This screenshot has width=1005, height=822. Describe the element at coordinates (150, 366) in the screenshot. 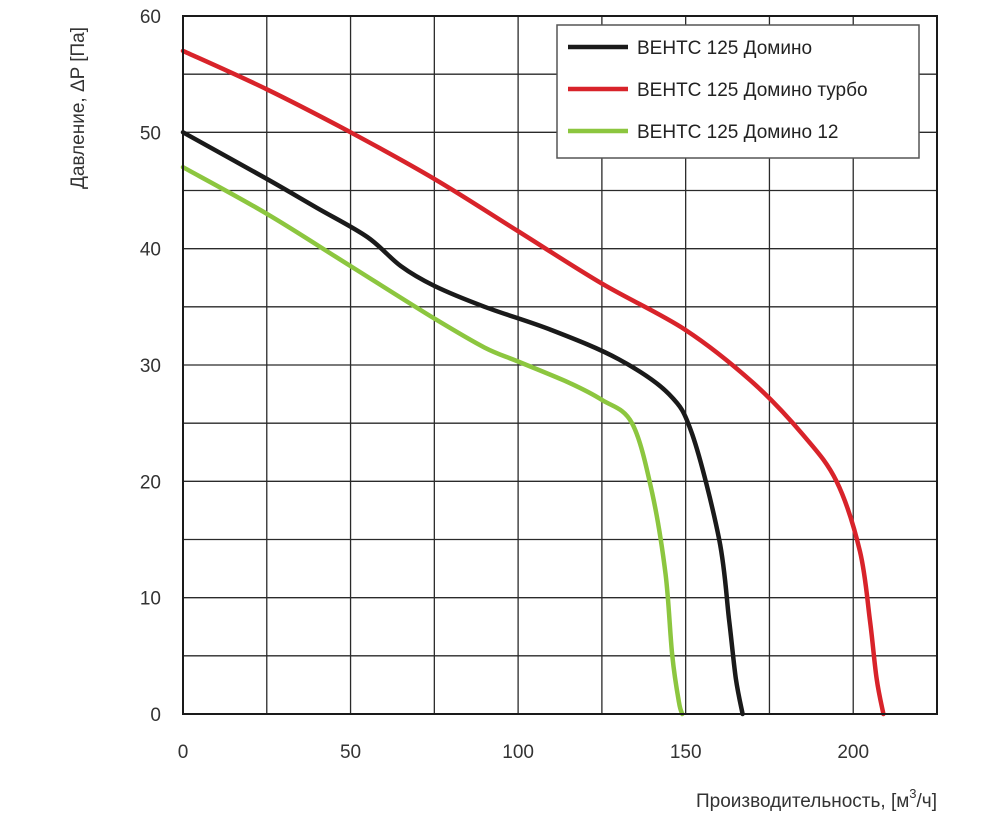

I see `y-tick-label: 30` at that location.